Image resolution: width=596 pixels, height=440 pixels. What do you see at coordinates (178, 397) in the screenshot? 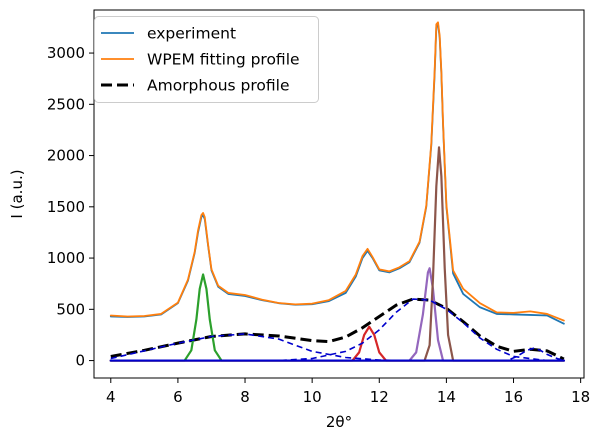
I see `x-tick-label: 6` at bounding box center [178, 397].